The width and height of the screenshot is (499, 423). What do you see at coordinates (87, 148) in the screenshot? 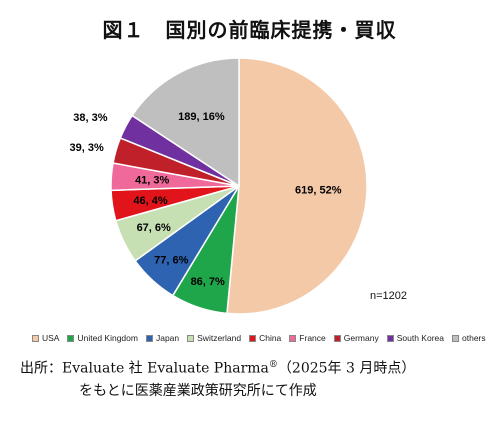
I see `slice-label-germany: 39, 3%` at bounding box center [87, 148].